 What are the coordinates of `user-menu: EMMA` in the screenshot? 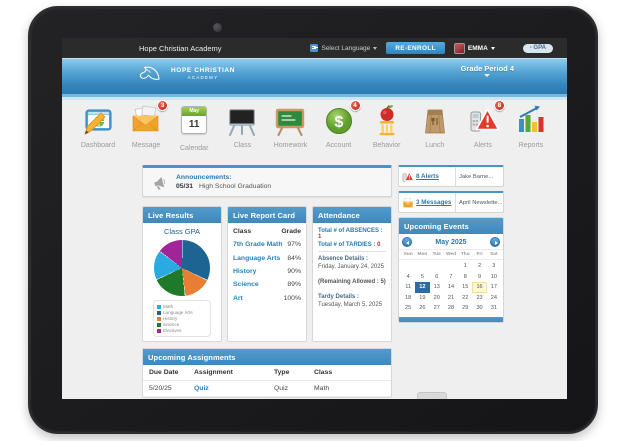 It's located at (474, 48).